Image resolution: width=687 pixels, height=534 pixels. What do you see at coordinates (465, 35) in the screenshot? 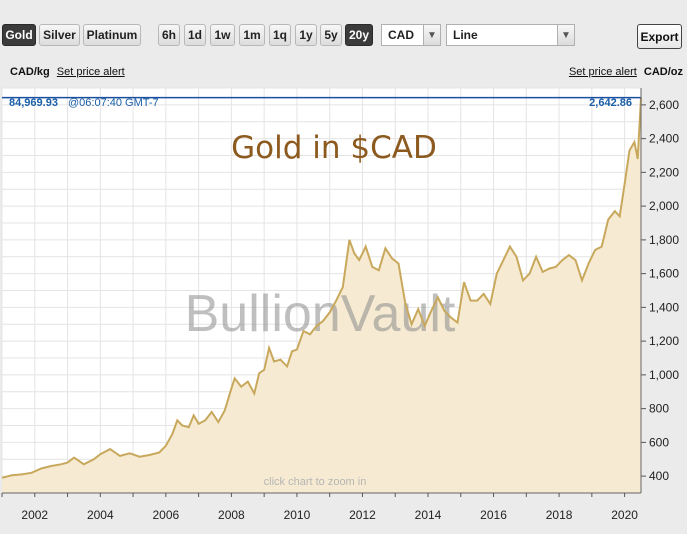
I see `chart-style-value: Line` at bounding box center [465, 35].